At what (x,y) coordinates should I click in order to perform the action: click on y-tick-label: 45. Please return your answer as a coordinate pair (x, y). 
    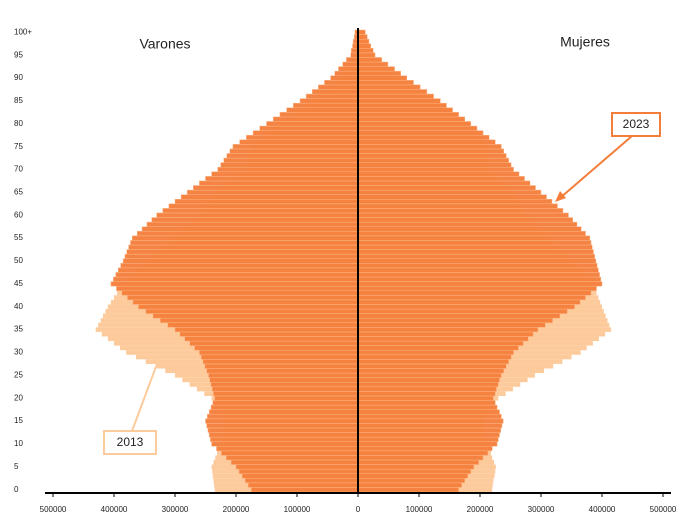
    Looking at the image, I should click on (18, 283).